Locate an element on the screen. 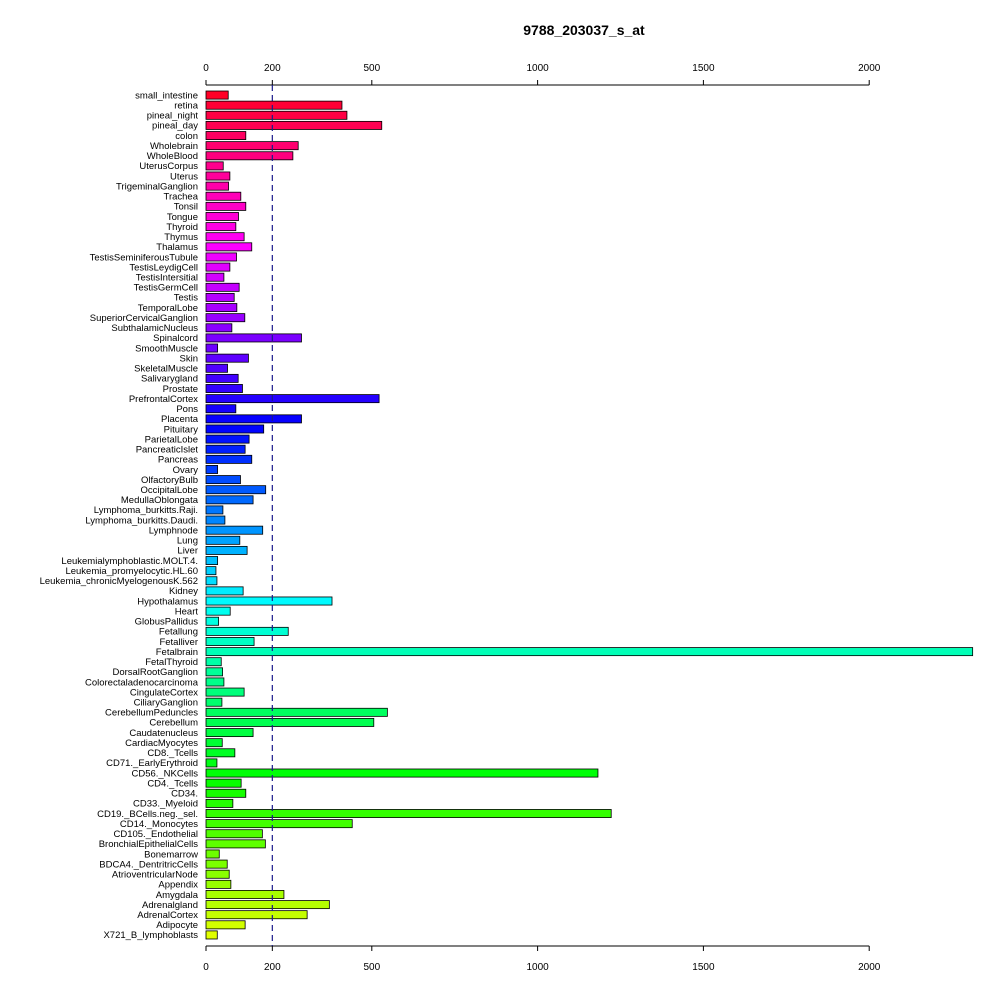 The height and width of the screenshot is (1000, 1000). category-label: CD8._Tcells is located at coordinates (172, 753).